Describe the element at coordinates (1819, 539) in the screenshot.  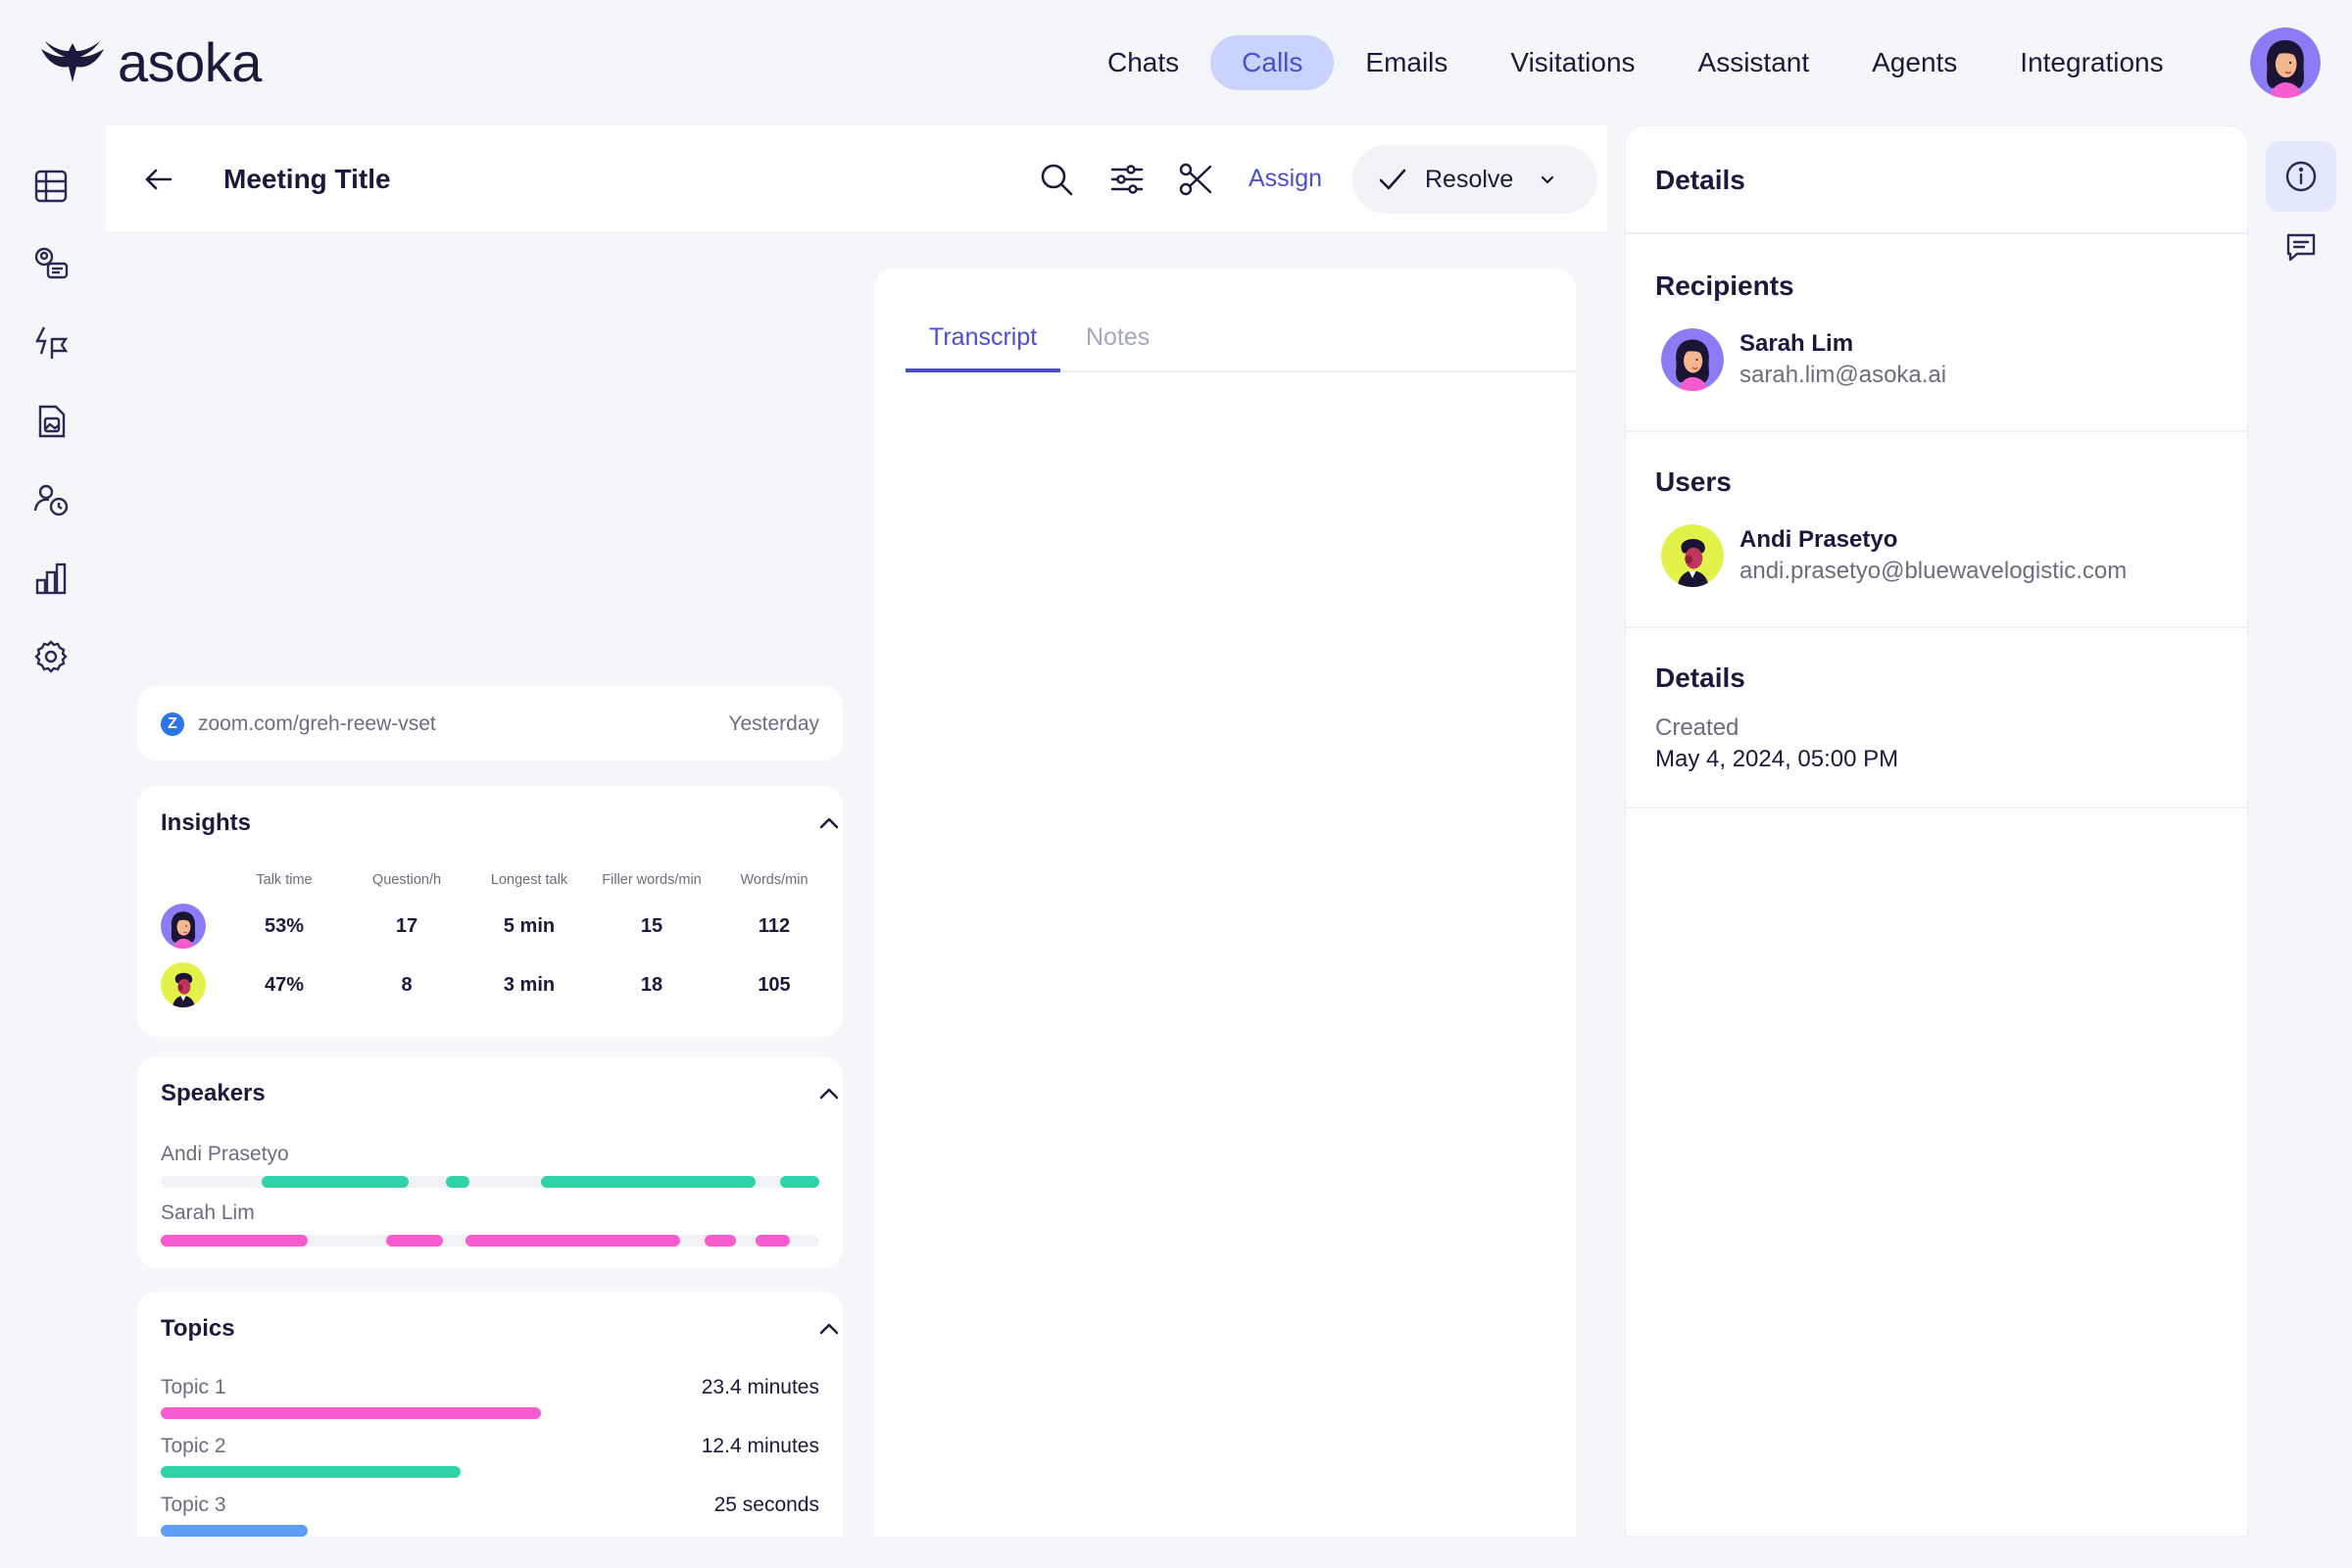
I see `user-name: Andi Prasetyo` at that location.